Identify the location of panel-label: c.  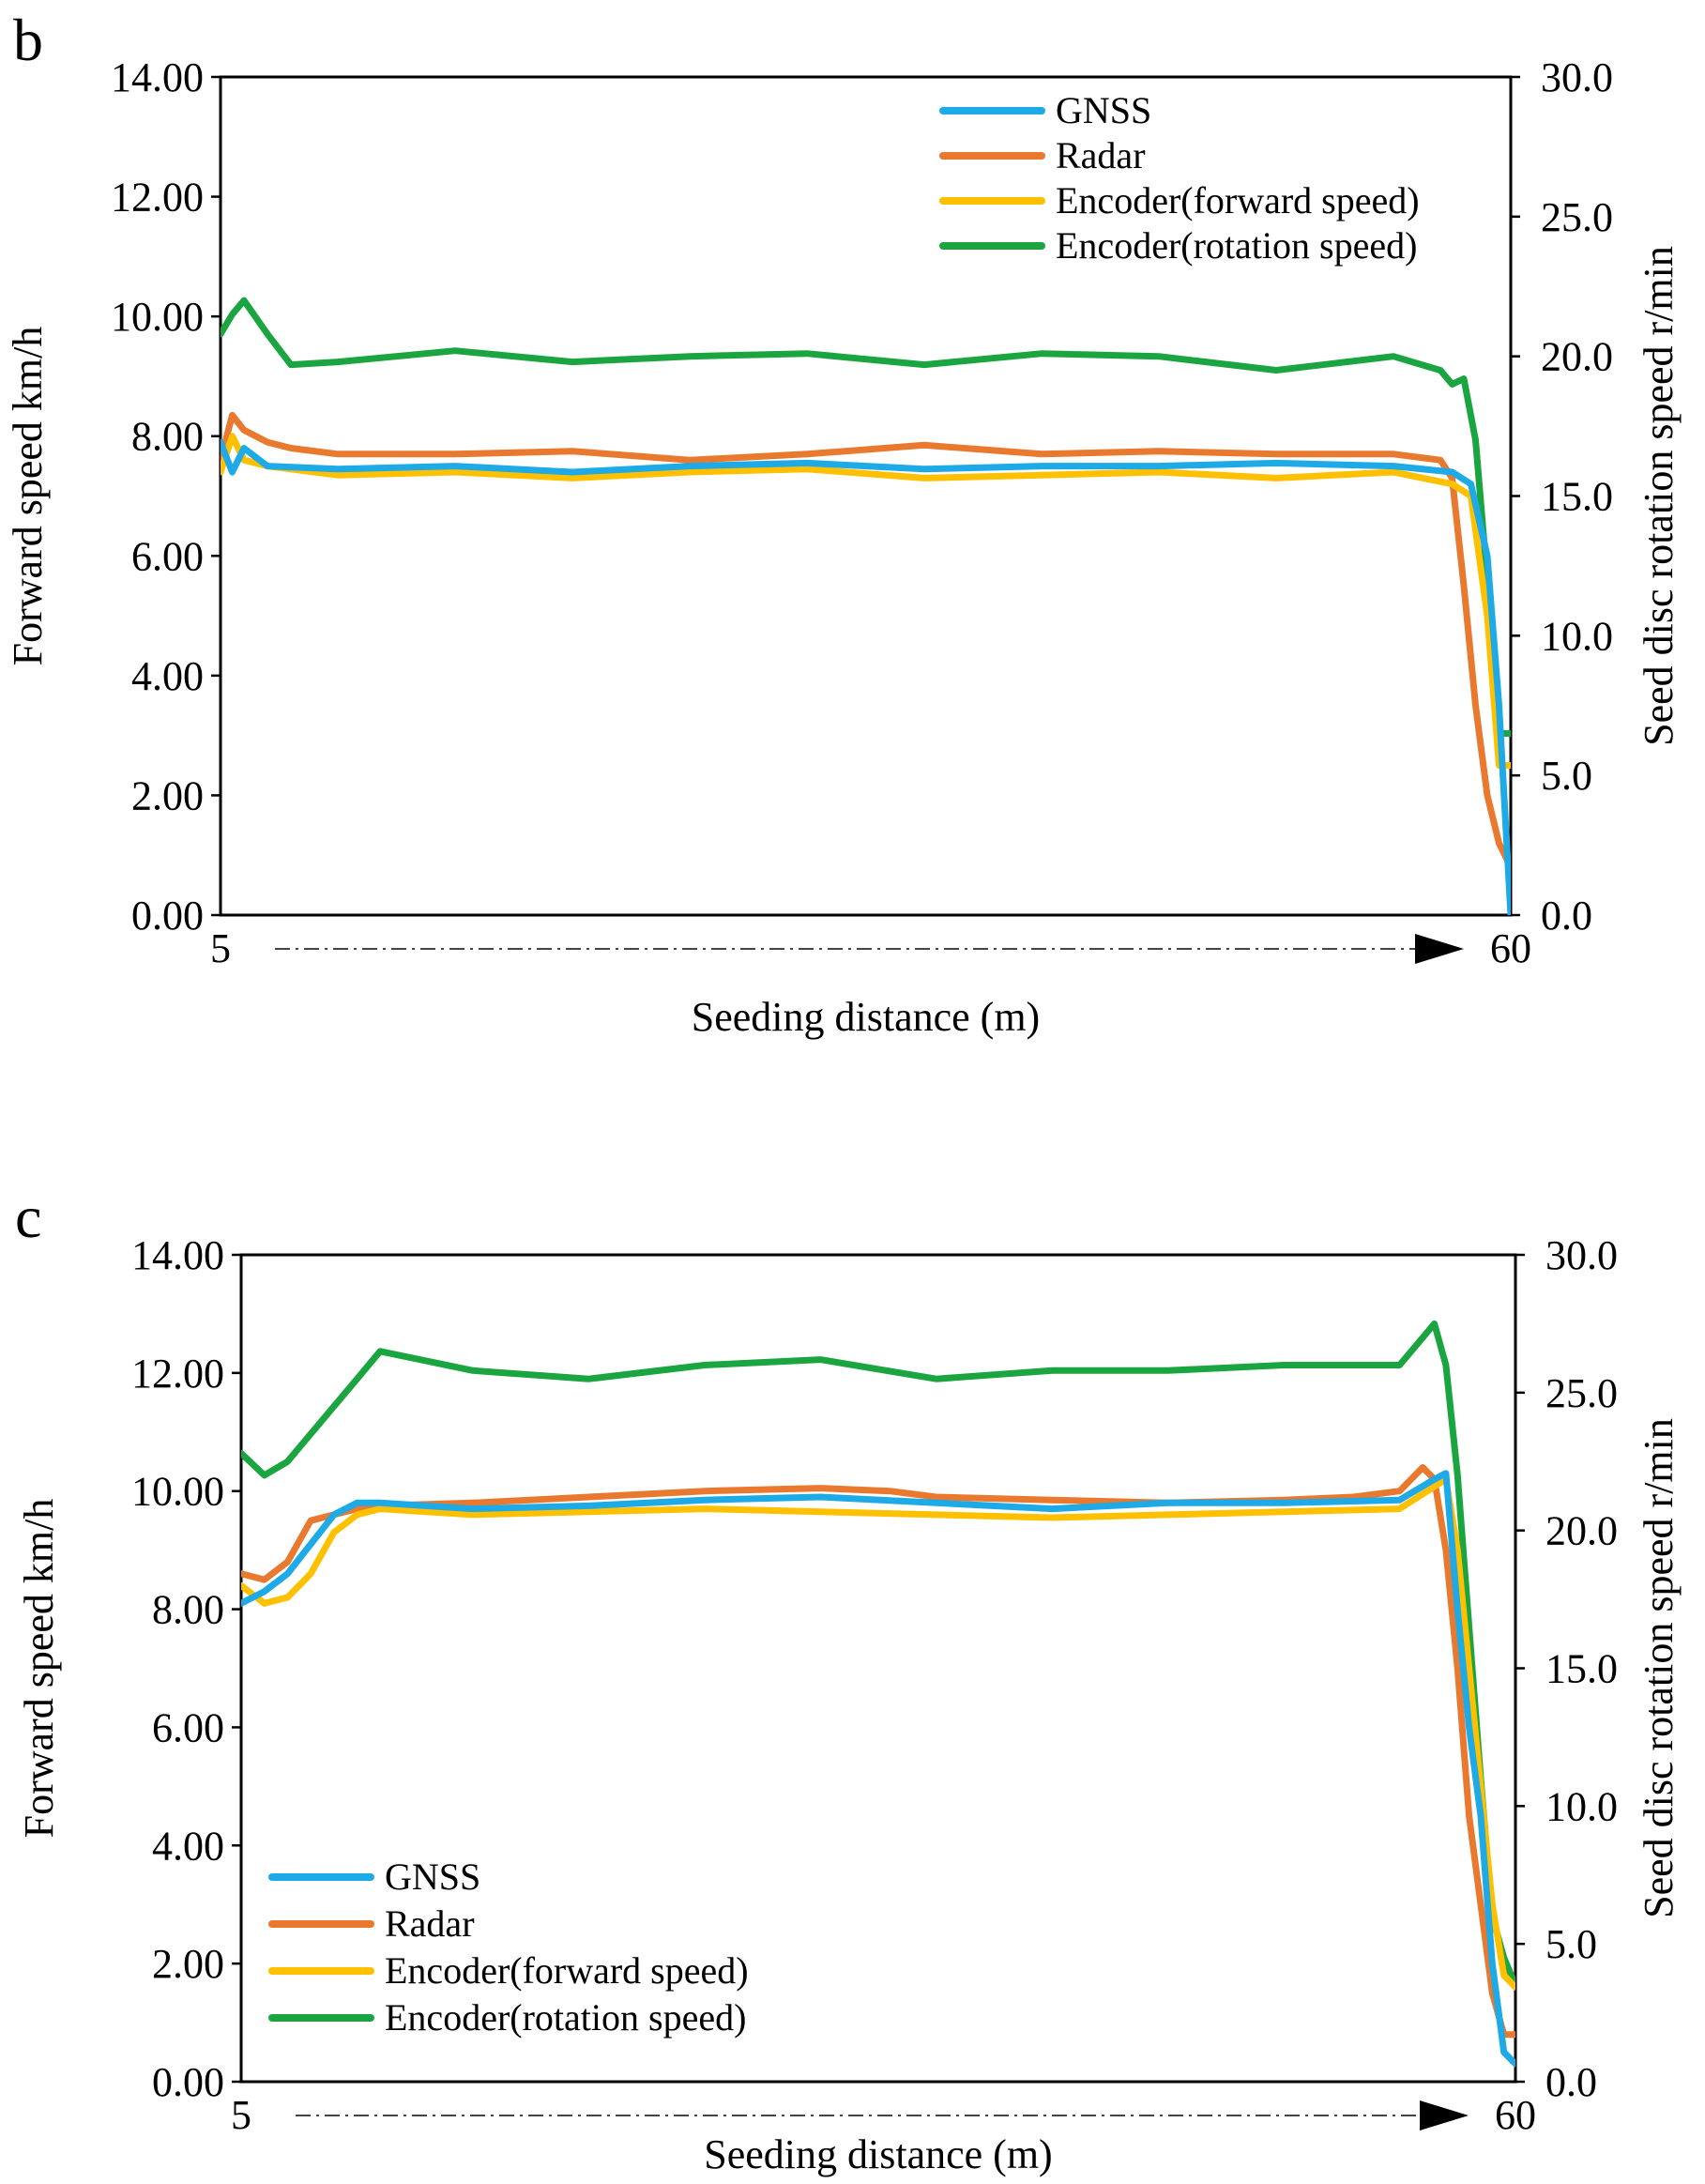
(28, 1217).